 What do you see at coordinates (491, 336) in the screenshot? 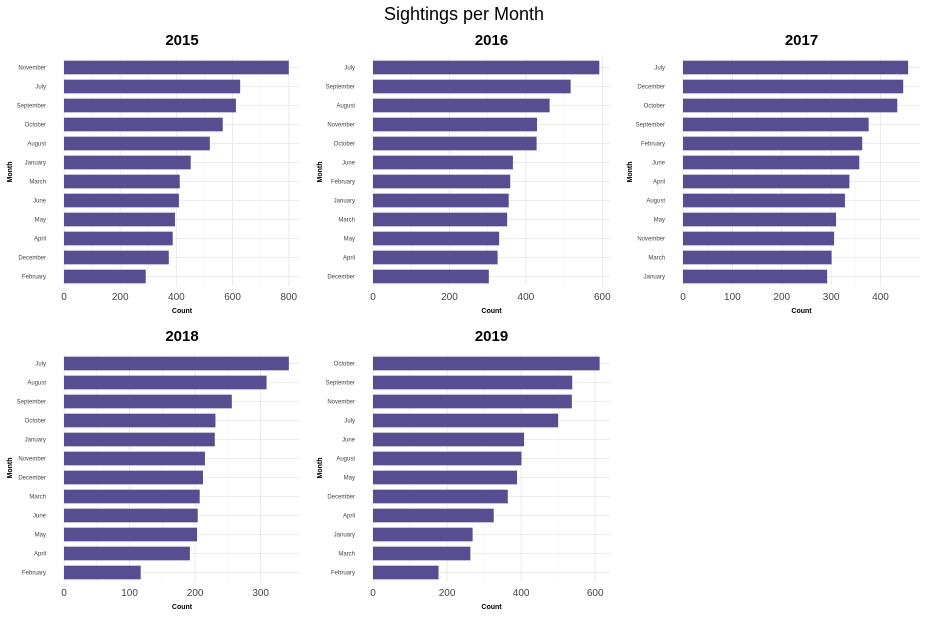
I see `panel-title: 2019` at bounding box center [491, 336].